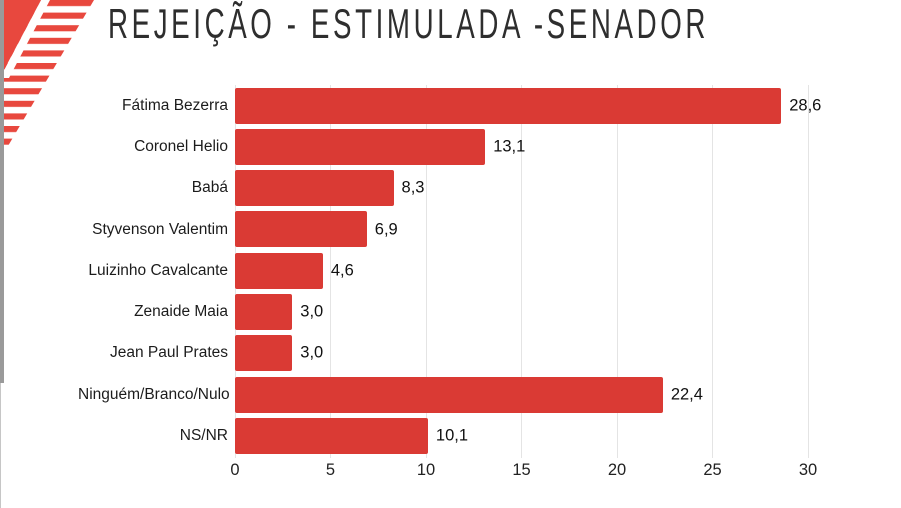 Image resolution: width=901 pixels, height=508 pixels. Describe the element at coordinates (386, 229) in the screenshot. I see `value-label: 6,9` at that location.